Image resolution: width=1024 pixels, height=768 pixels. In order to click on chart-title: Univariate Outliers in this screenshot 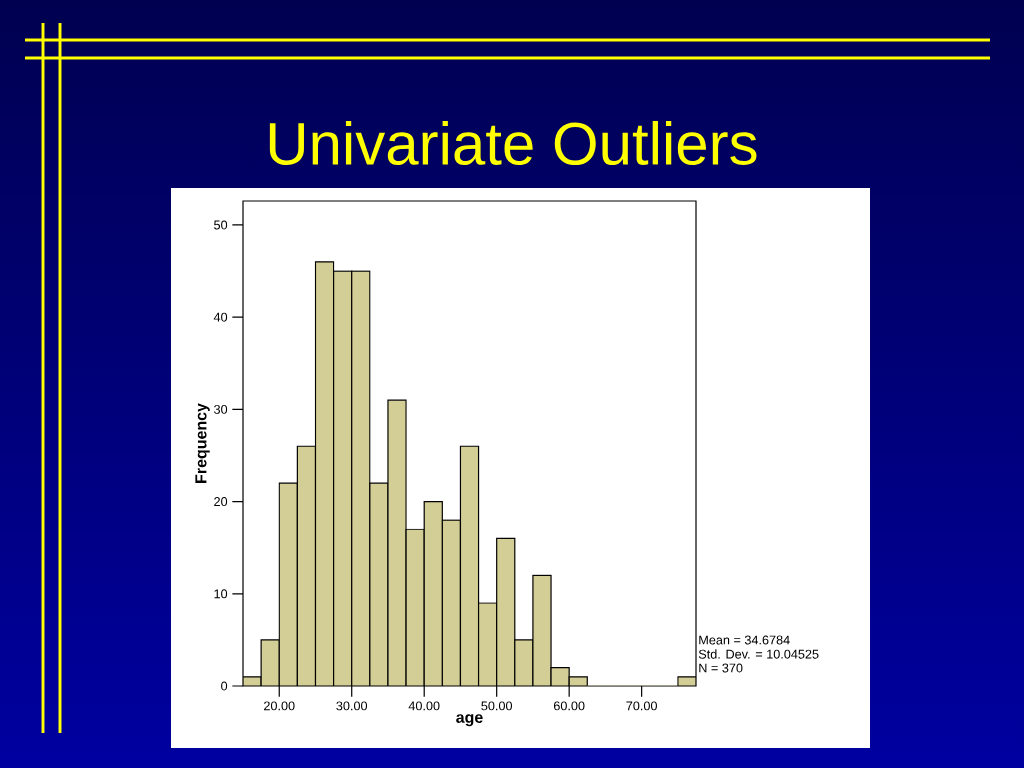, I will do `click(513, 143)`.